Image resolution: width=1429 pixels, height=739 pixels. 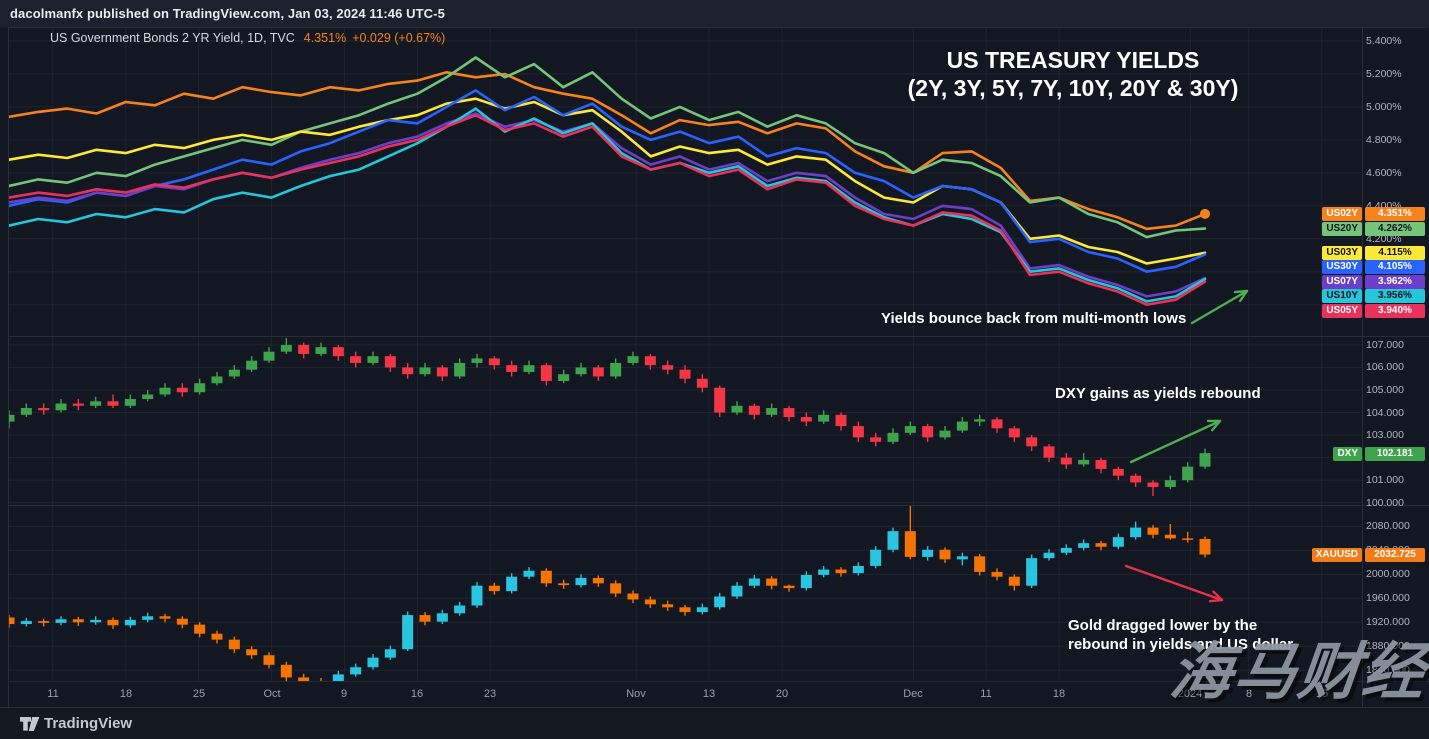 I want to click on price-change: +0.029 (+0.67%), so click(x=399, y=38).